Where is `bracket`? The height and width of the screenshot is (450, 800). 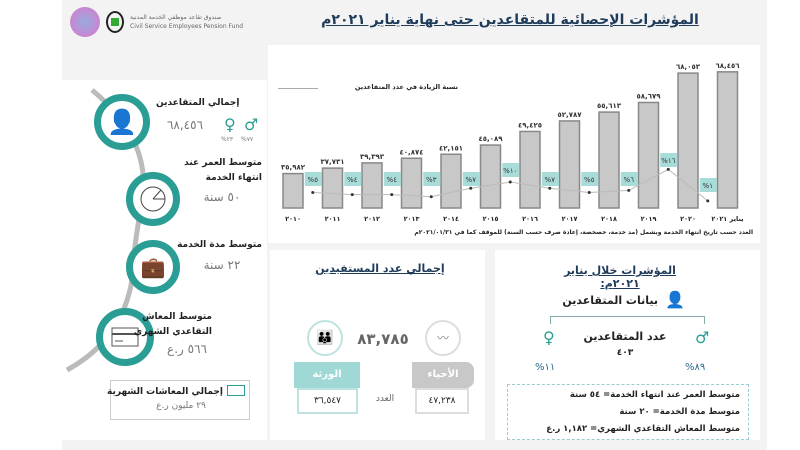
bracket is located at coordinates (627, 320).